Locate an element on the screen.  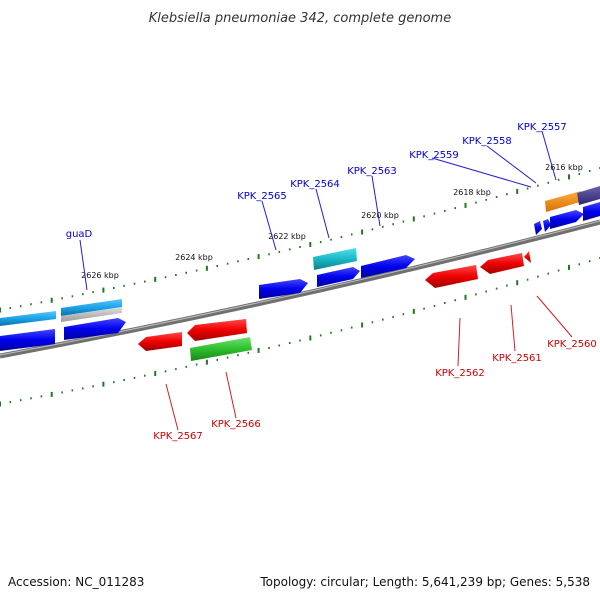
tick-label-2616: 2616 kbp is located at coordinates (564, 167).